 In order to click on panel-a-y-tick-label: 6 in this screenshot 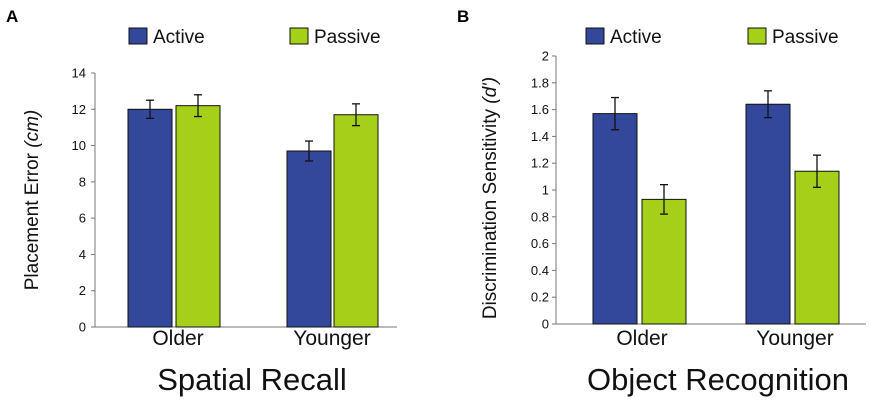, I will do `click(82, 218)`.